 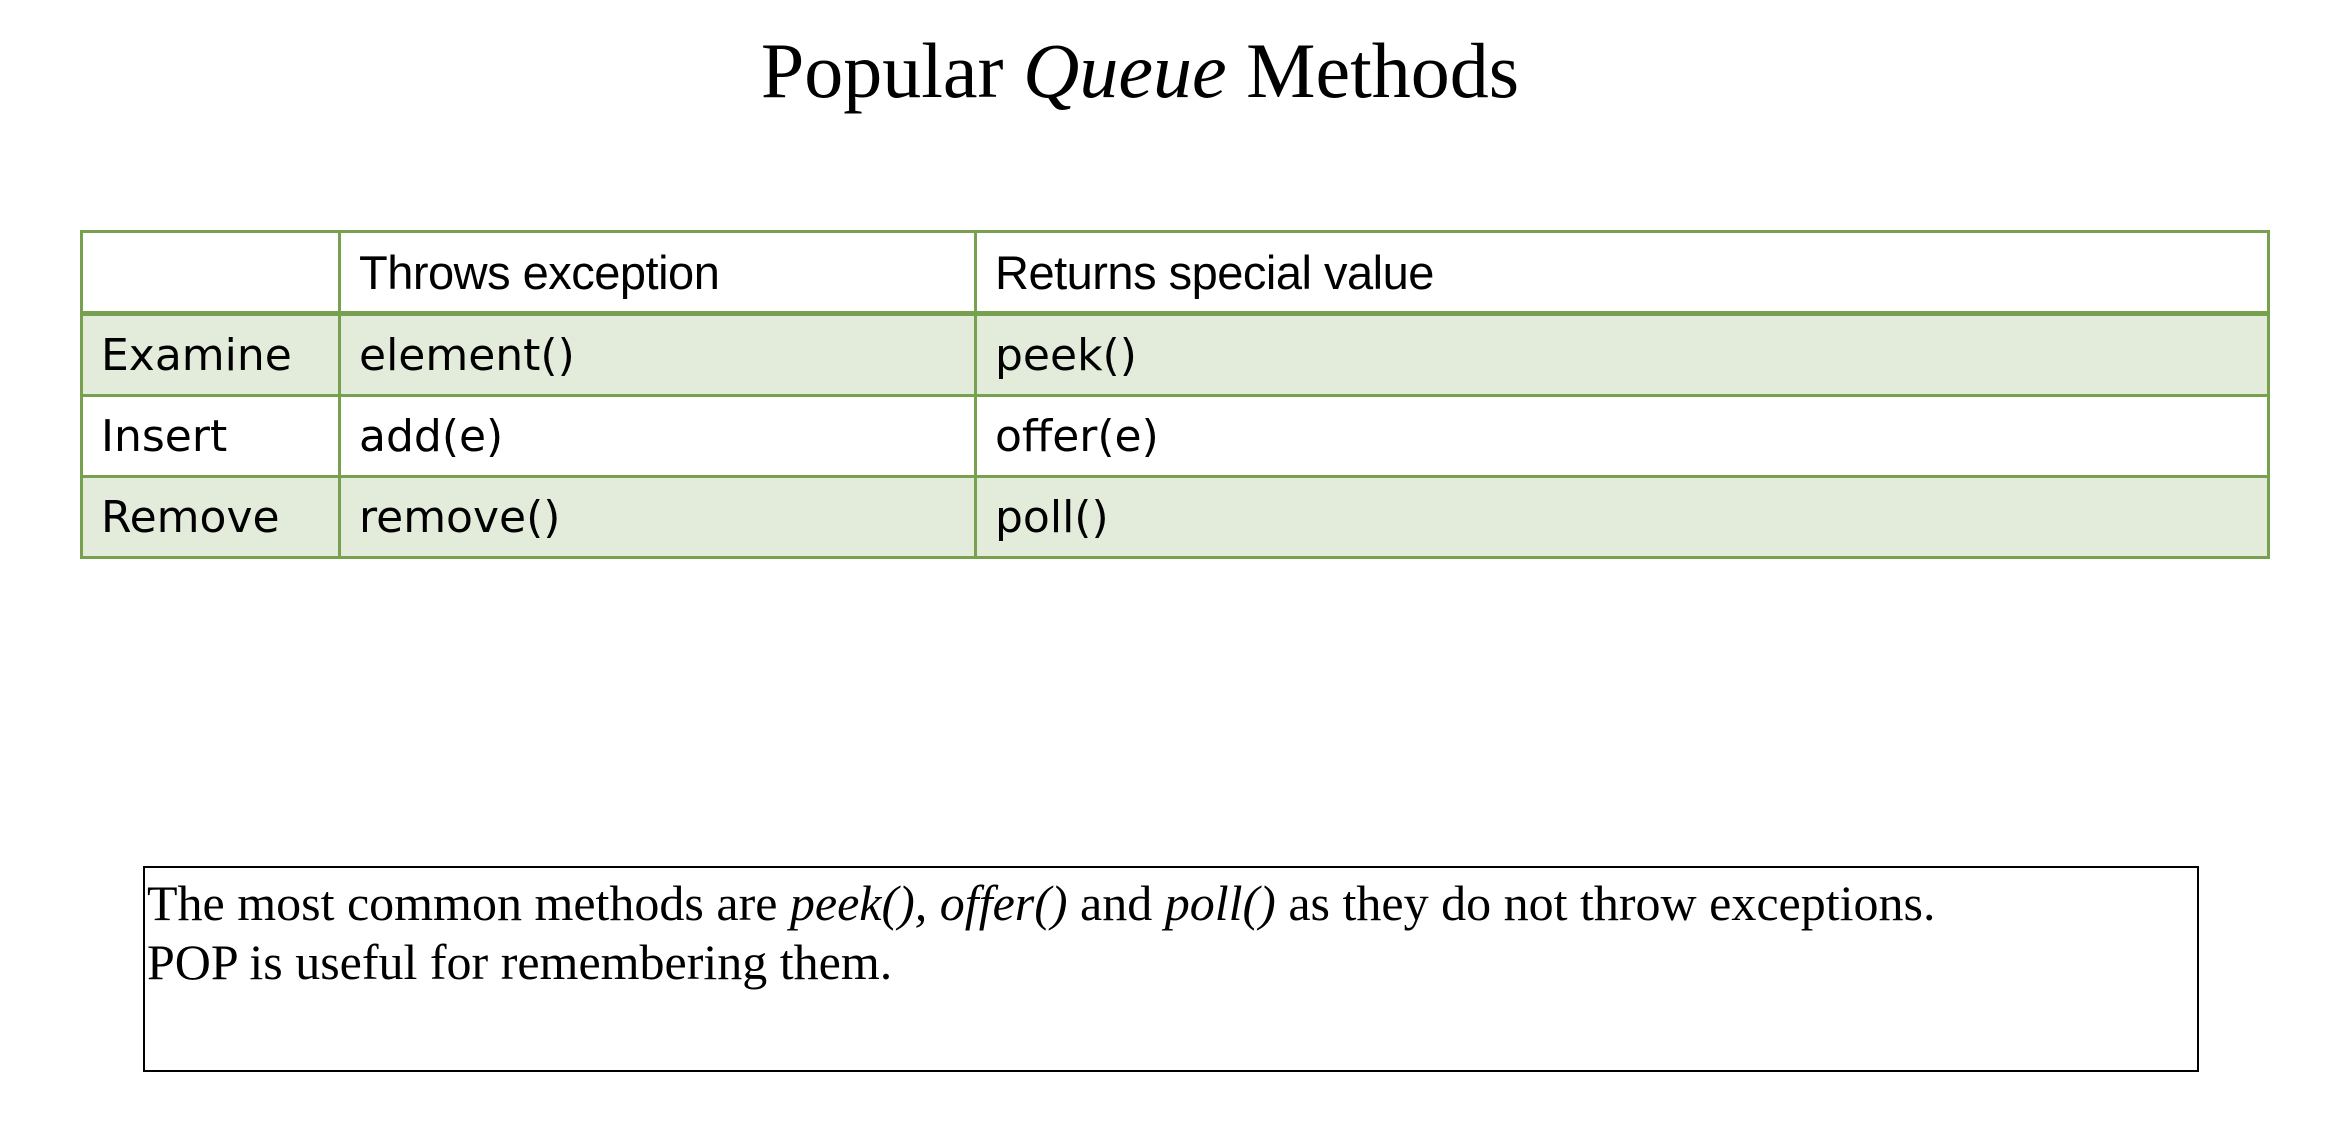 What do you see at coordinates (1622, 354) in the screenshot?
I see `cell-special-method: peek()` at bounding box center [1622, 354].